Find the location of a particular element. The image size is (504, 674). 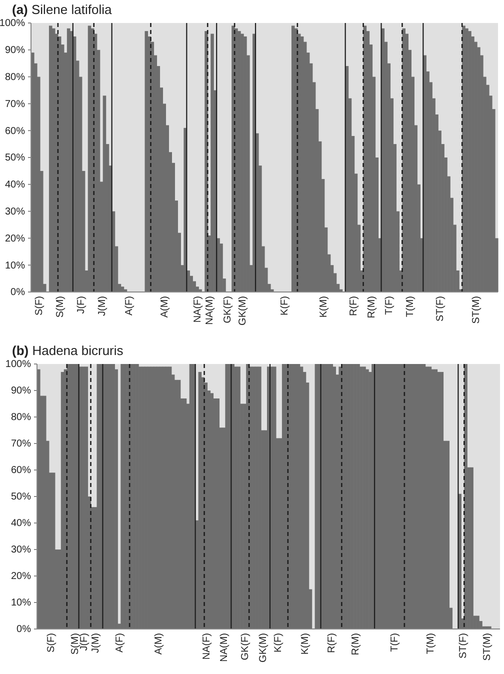

chart-title: (b) Hadena bicruris is located at coordinates (68, 350).